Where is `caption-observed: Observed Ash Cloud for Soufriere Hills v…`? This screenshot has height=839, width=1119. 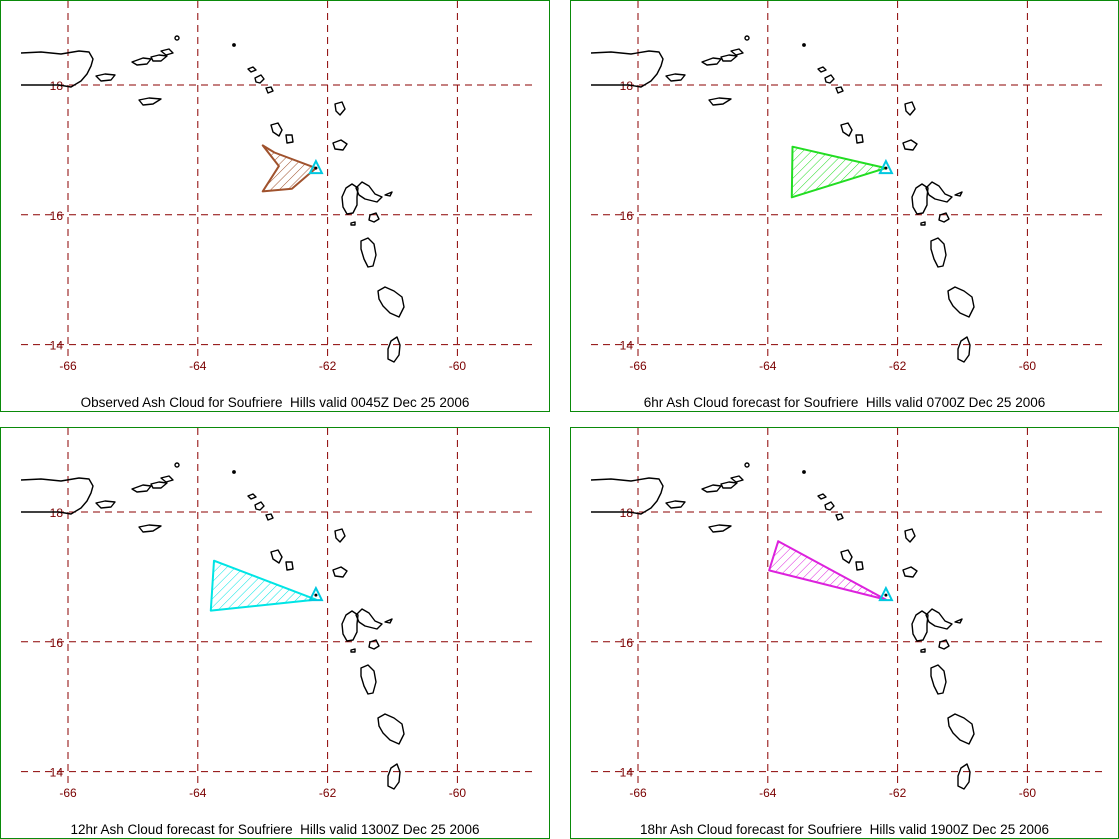 caption-observed: Observed Ash Cloud for Soufriere Hills v… is located at coordinates (275, 402).